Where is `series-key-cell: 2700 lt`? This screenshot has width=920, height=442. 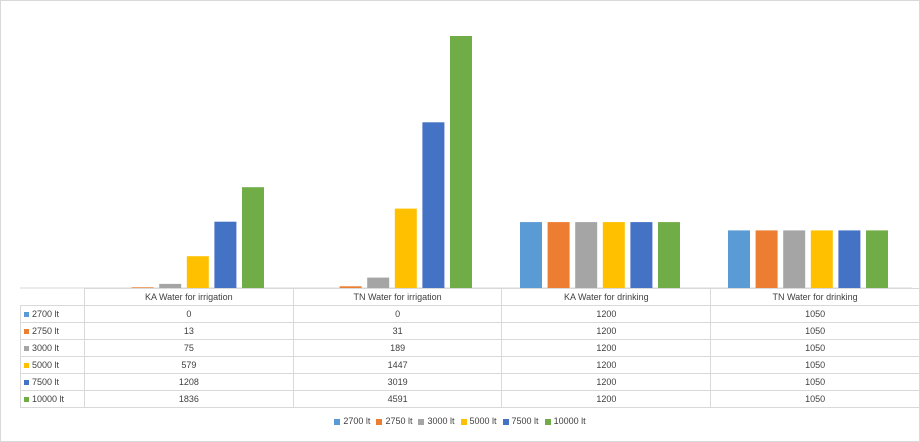
series-key-cell: 2700 lt is located at coordinates (52, 314).